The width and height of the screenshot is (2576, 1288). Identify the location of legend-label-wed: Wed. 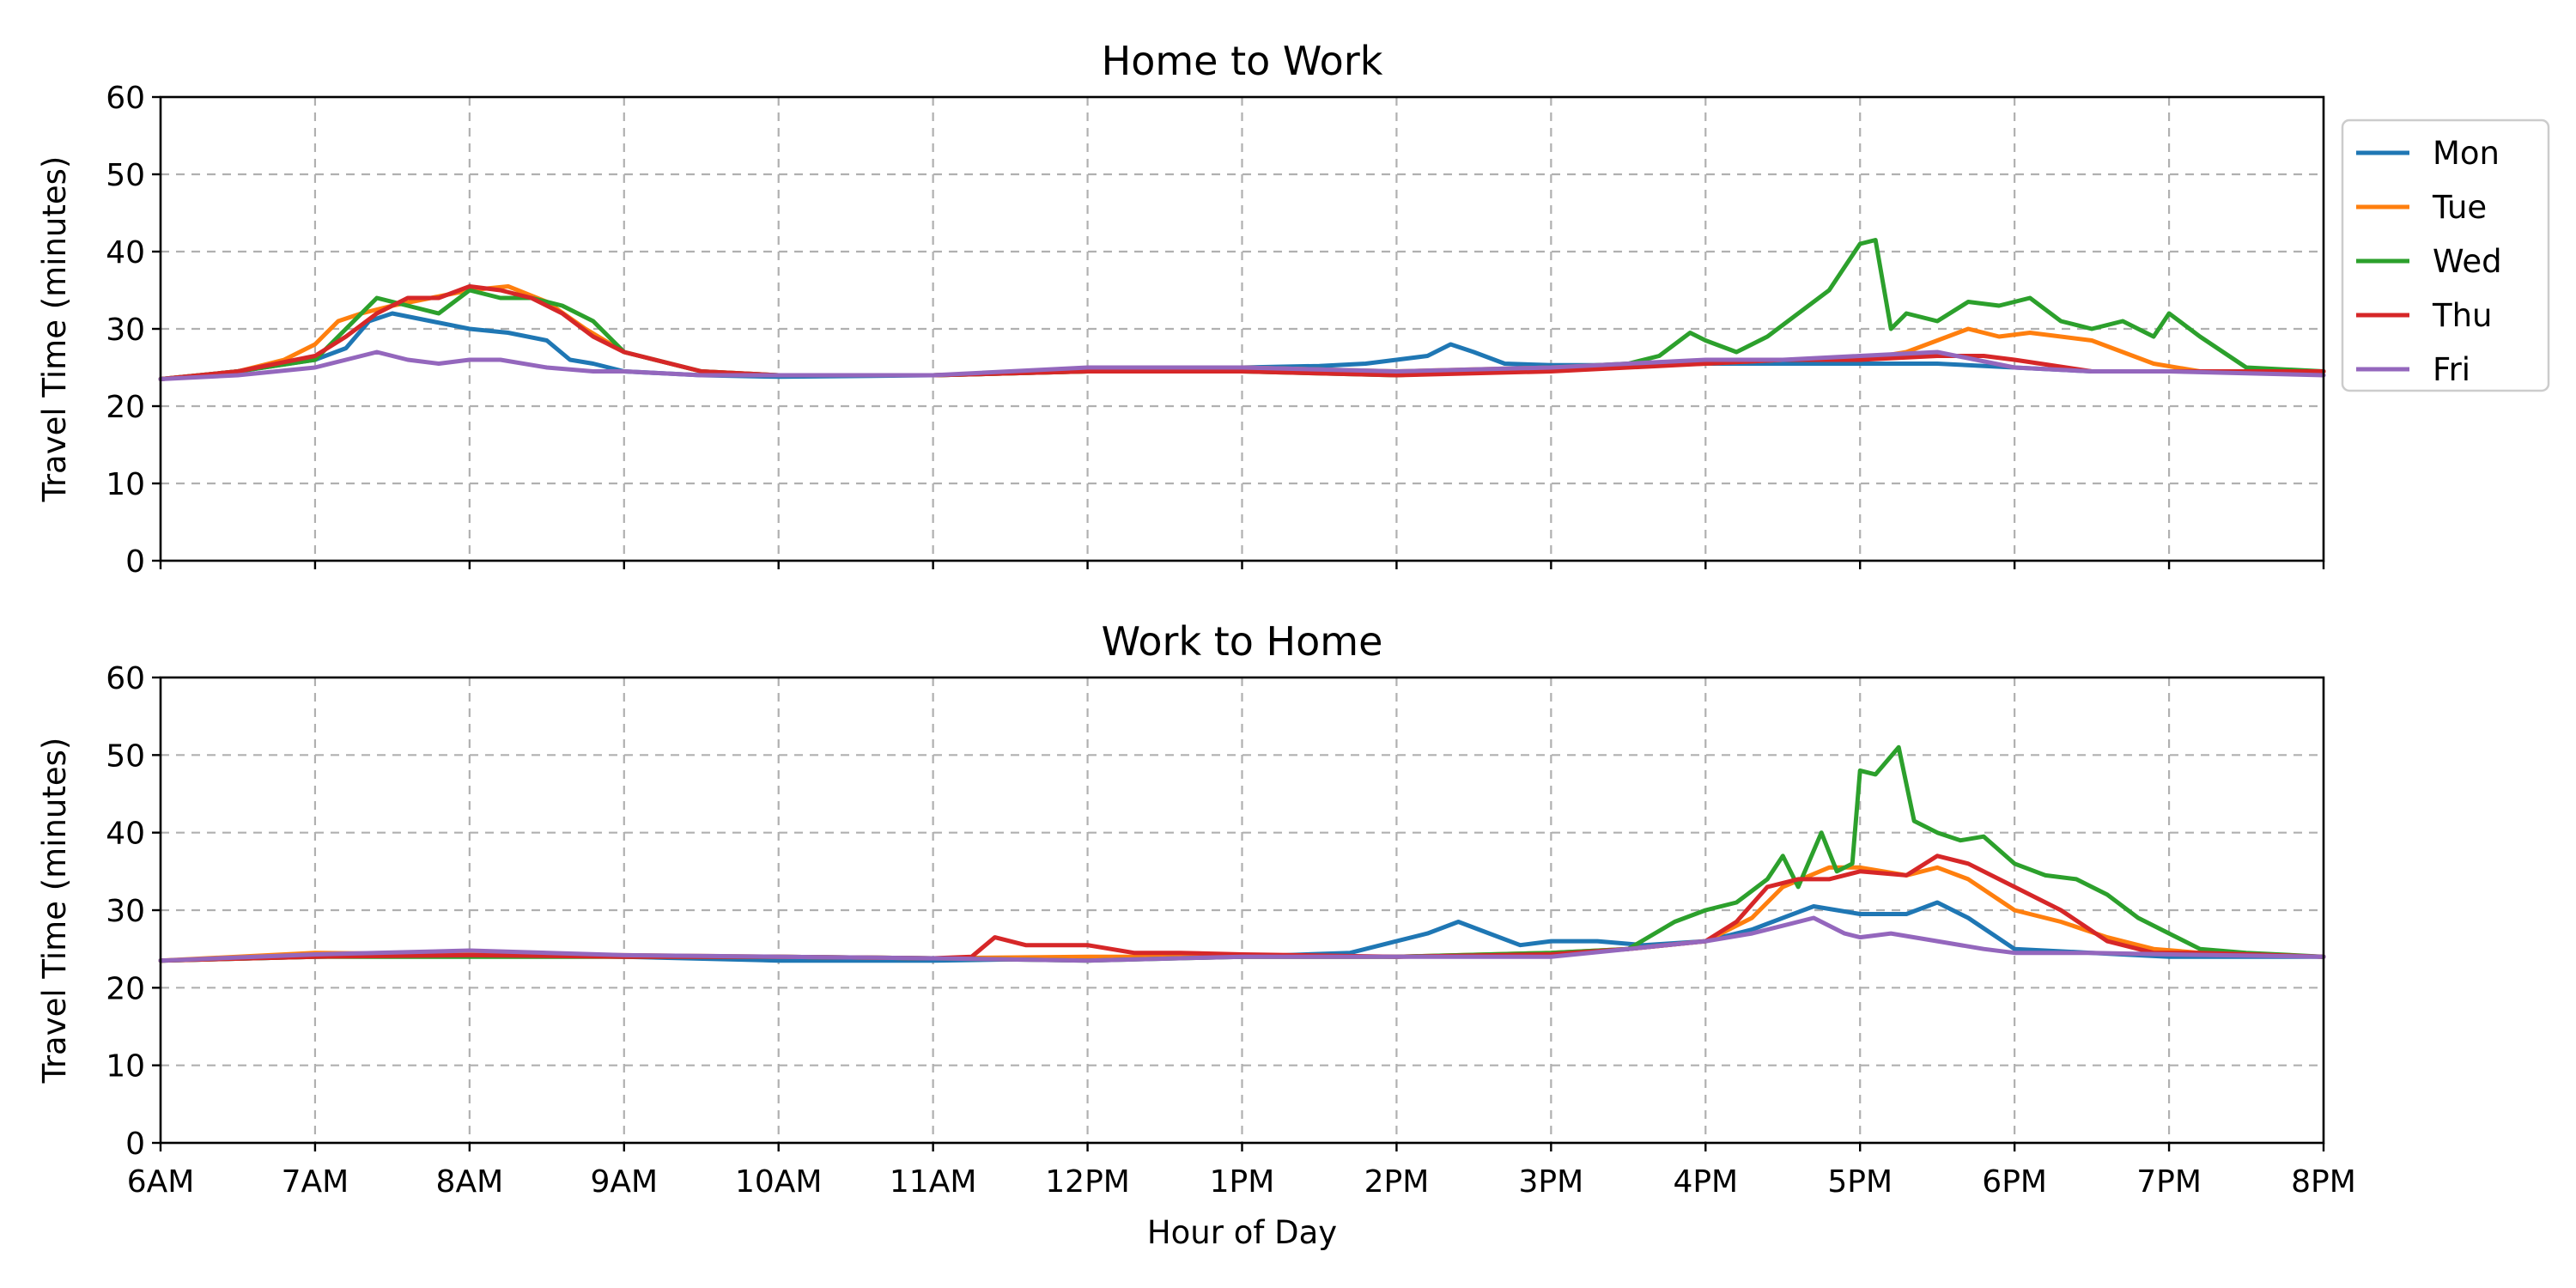
(2467, 261).